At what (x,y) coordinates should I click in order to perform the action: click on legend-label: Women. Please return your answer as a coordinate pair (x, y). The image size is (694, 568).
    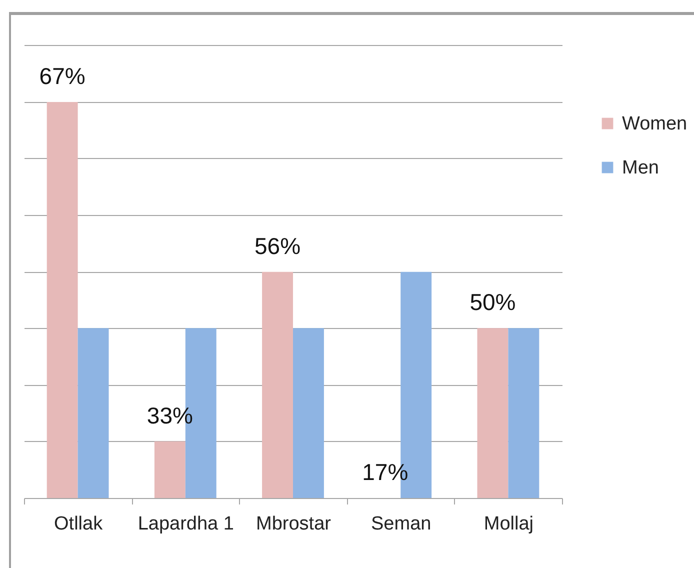
    Looking at the image, I should click on (655, 124).